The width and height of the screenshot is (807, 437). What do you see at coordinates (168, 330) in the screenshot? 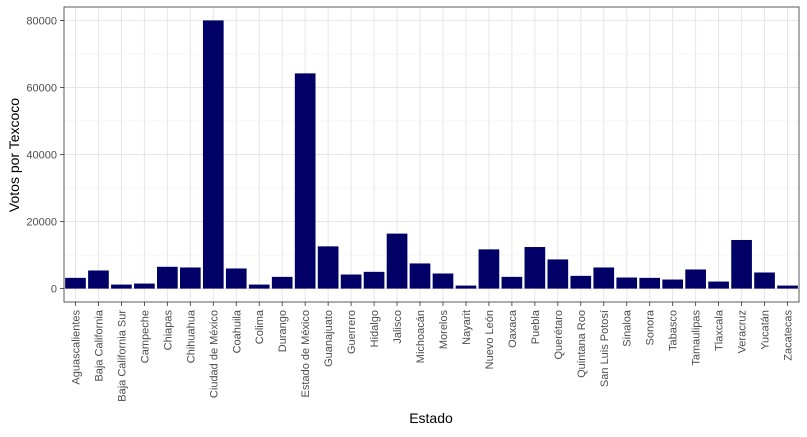
I see `x-tick-label: Chiapas` at bounding box center [168, 330].